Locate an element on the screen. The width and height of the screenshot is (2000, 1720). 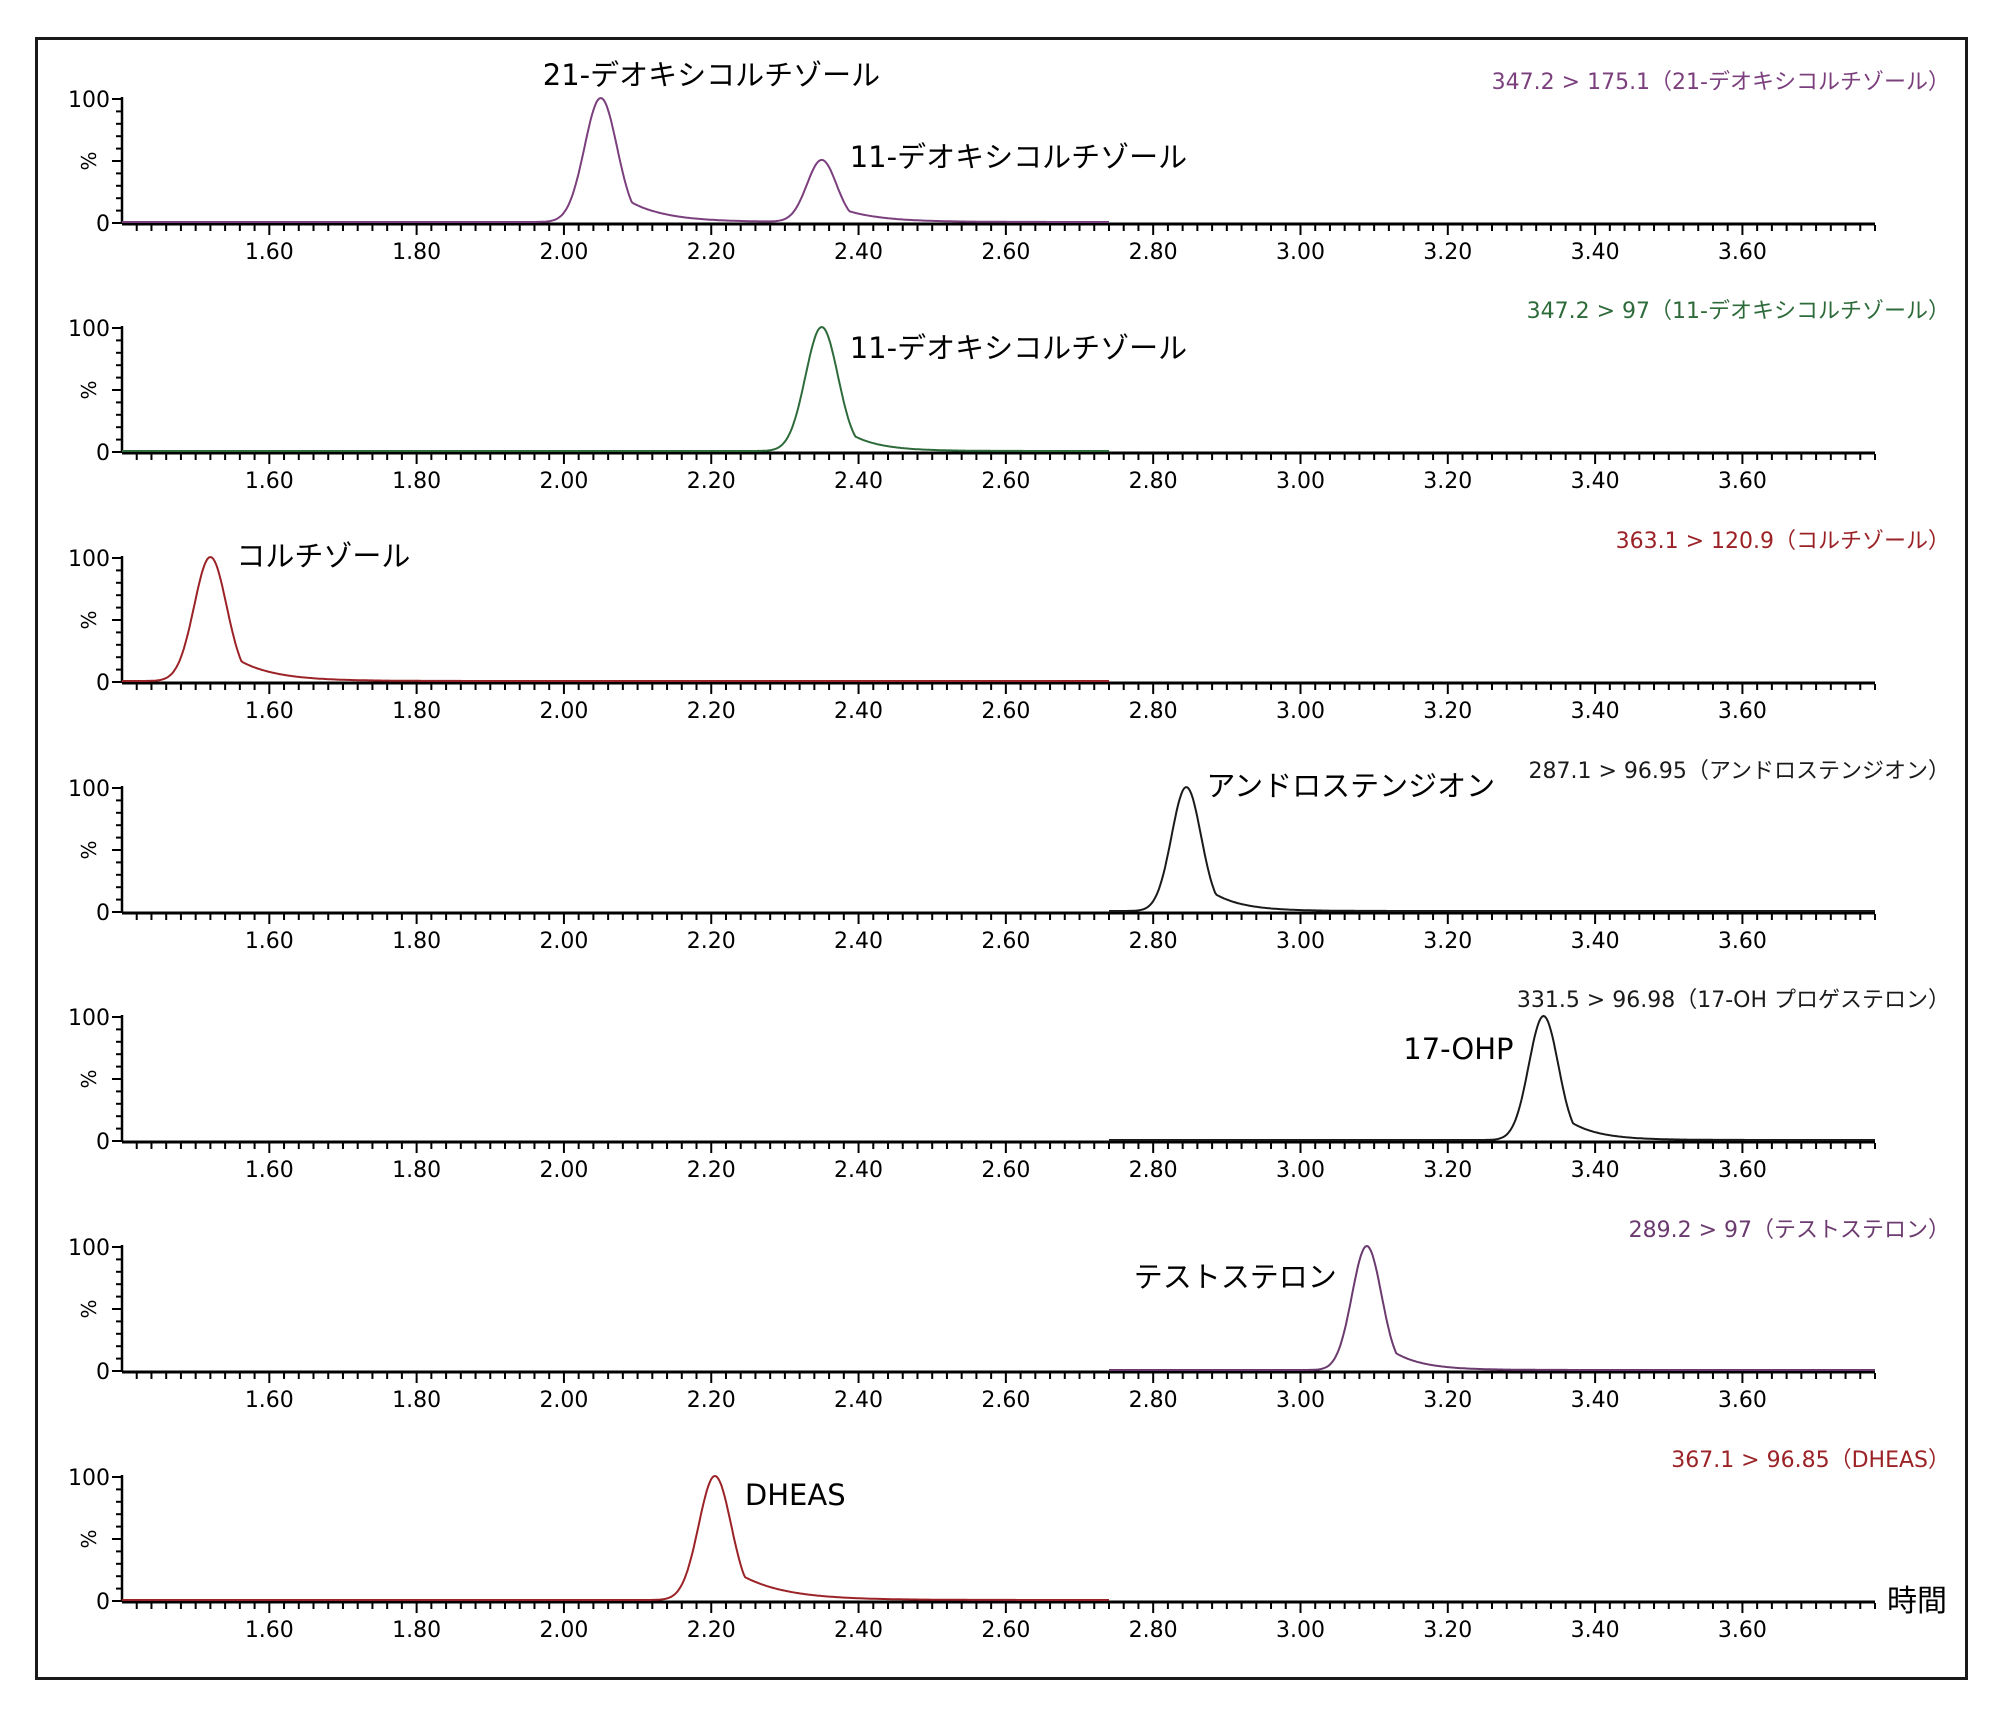
x-axis-label: 時間 is located at coordinates (1917, 1601).